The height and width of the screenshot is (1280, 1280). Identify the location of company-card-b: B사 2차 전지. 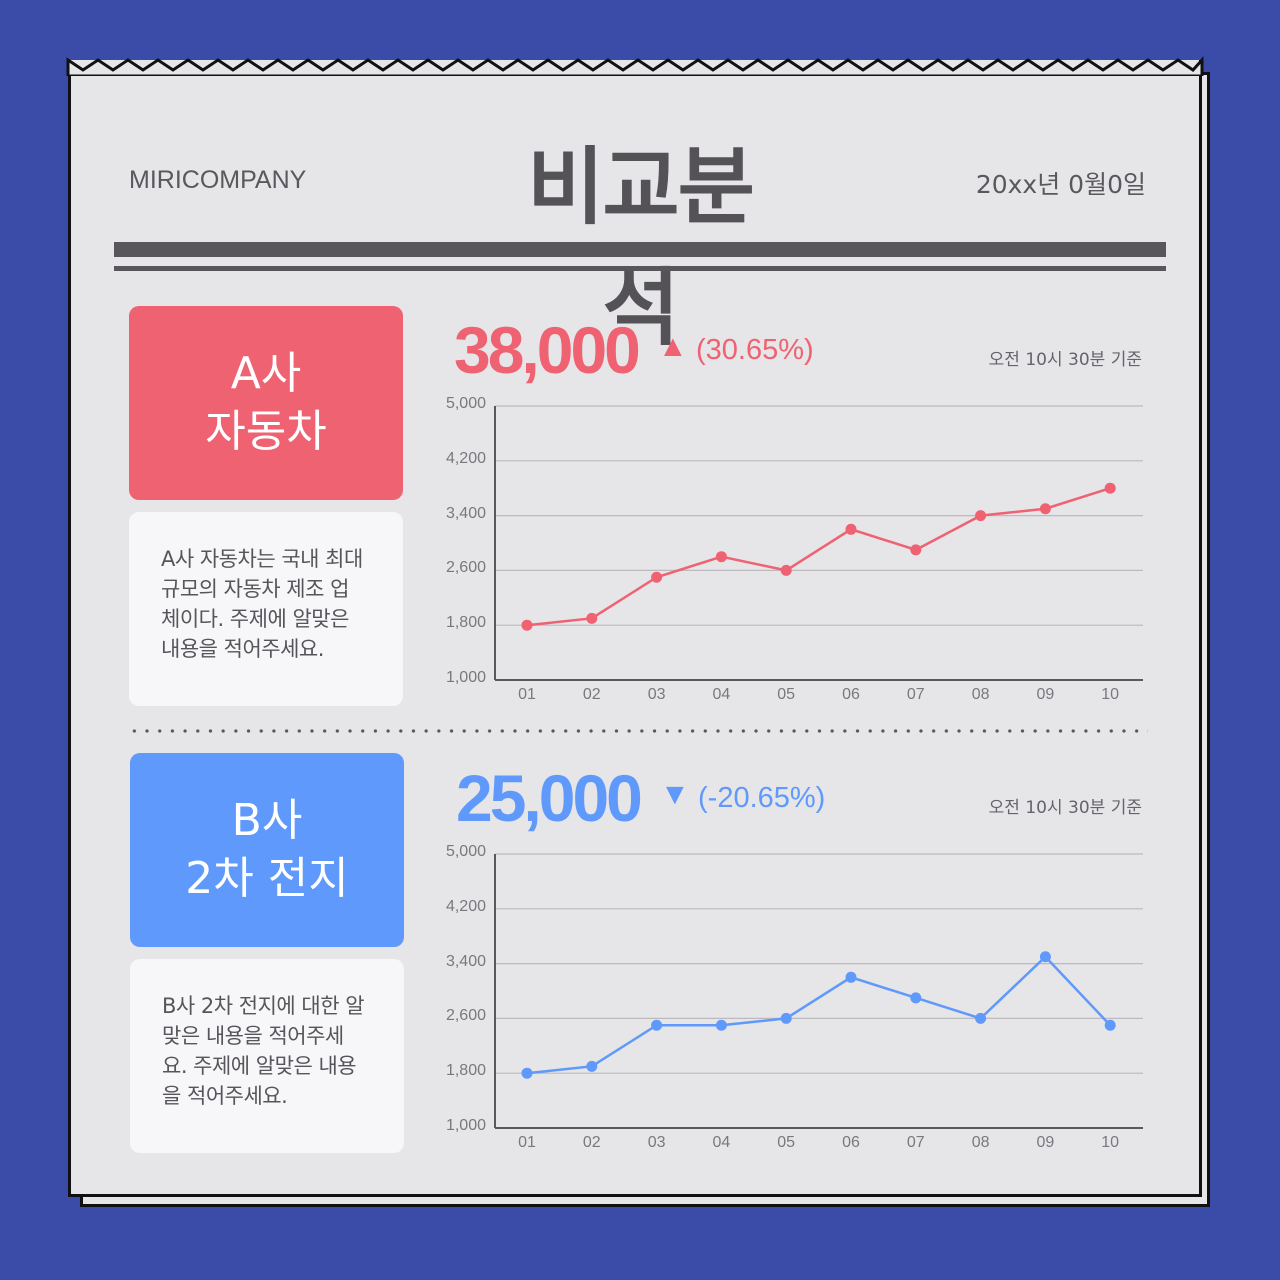
(267, 850).